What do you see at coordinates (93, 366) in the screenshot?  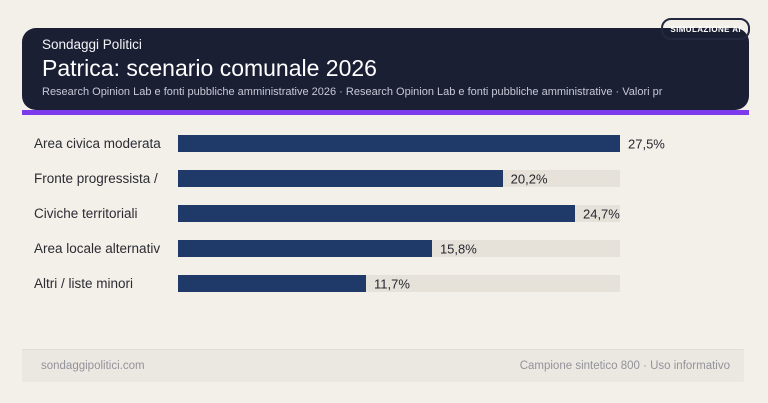 I see `footer-site-text: sondaggipolitici.com` at bounding box center [93, 366].